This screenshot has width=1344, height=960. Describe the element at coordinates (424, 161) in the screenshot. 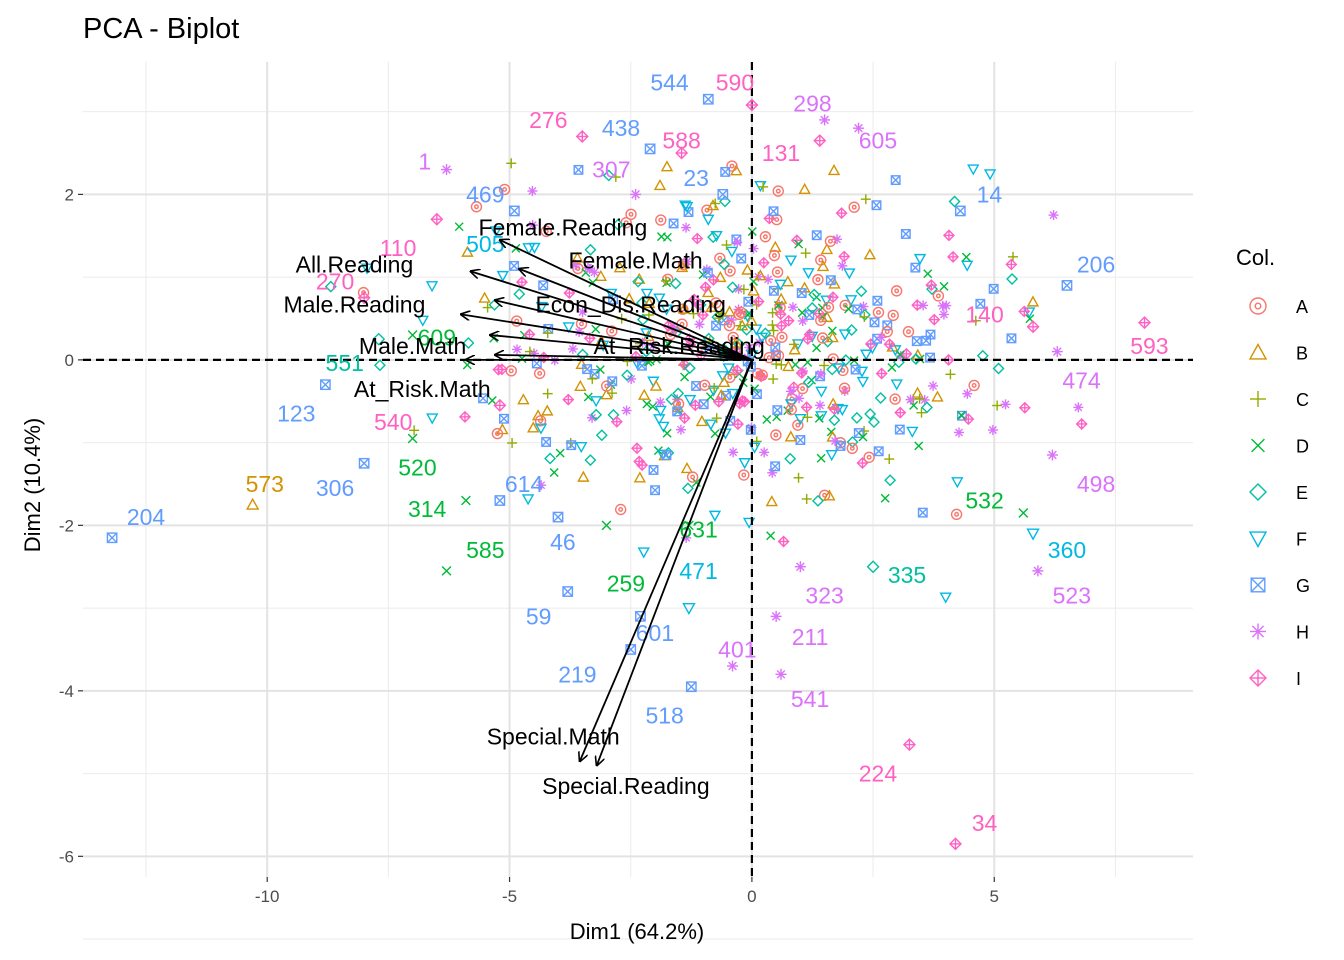

I see `point-label: 1` at that location.